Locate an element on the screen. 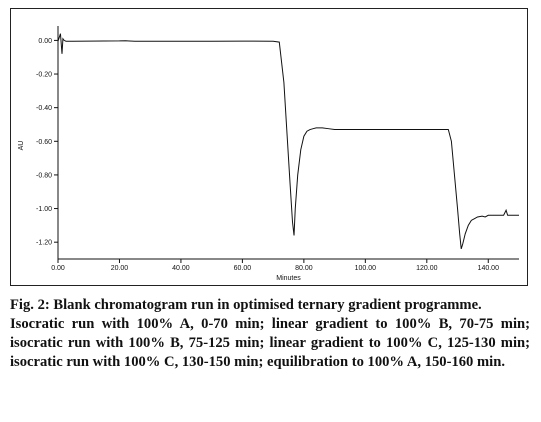 This screenshot has height=422, width=541. y-tick-label: -0.60 is located at coordinates (44, 142).